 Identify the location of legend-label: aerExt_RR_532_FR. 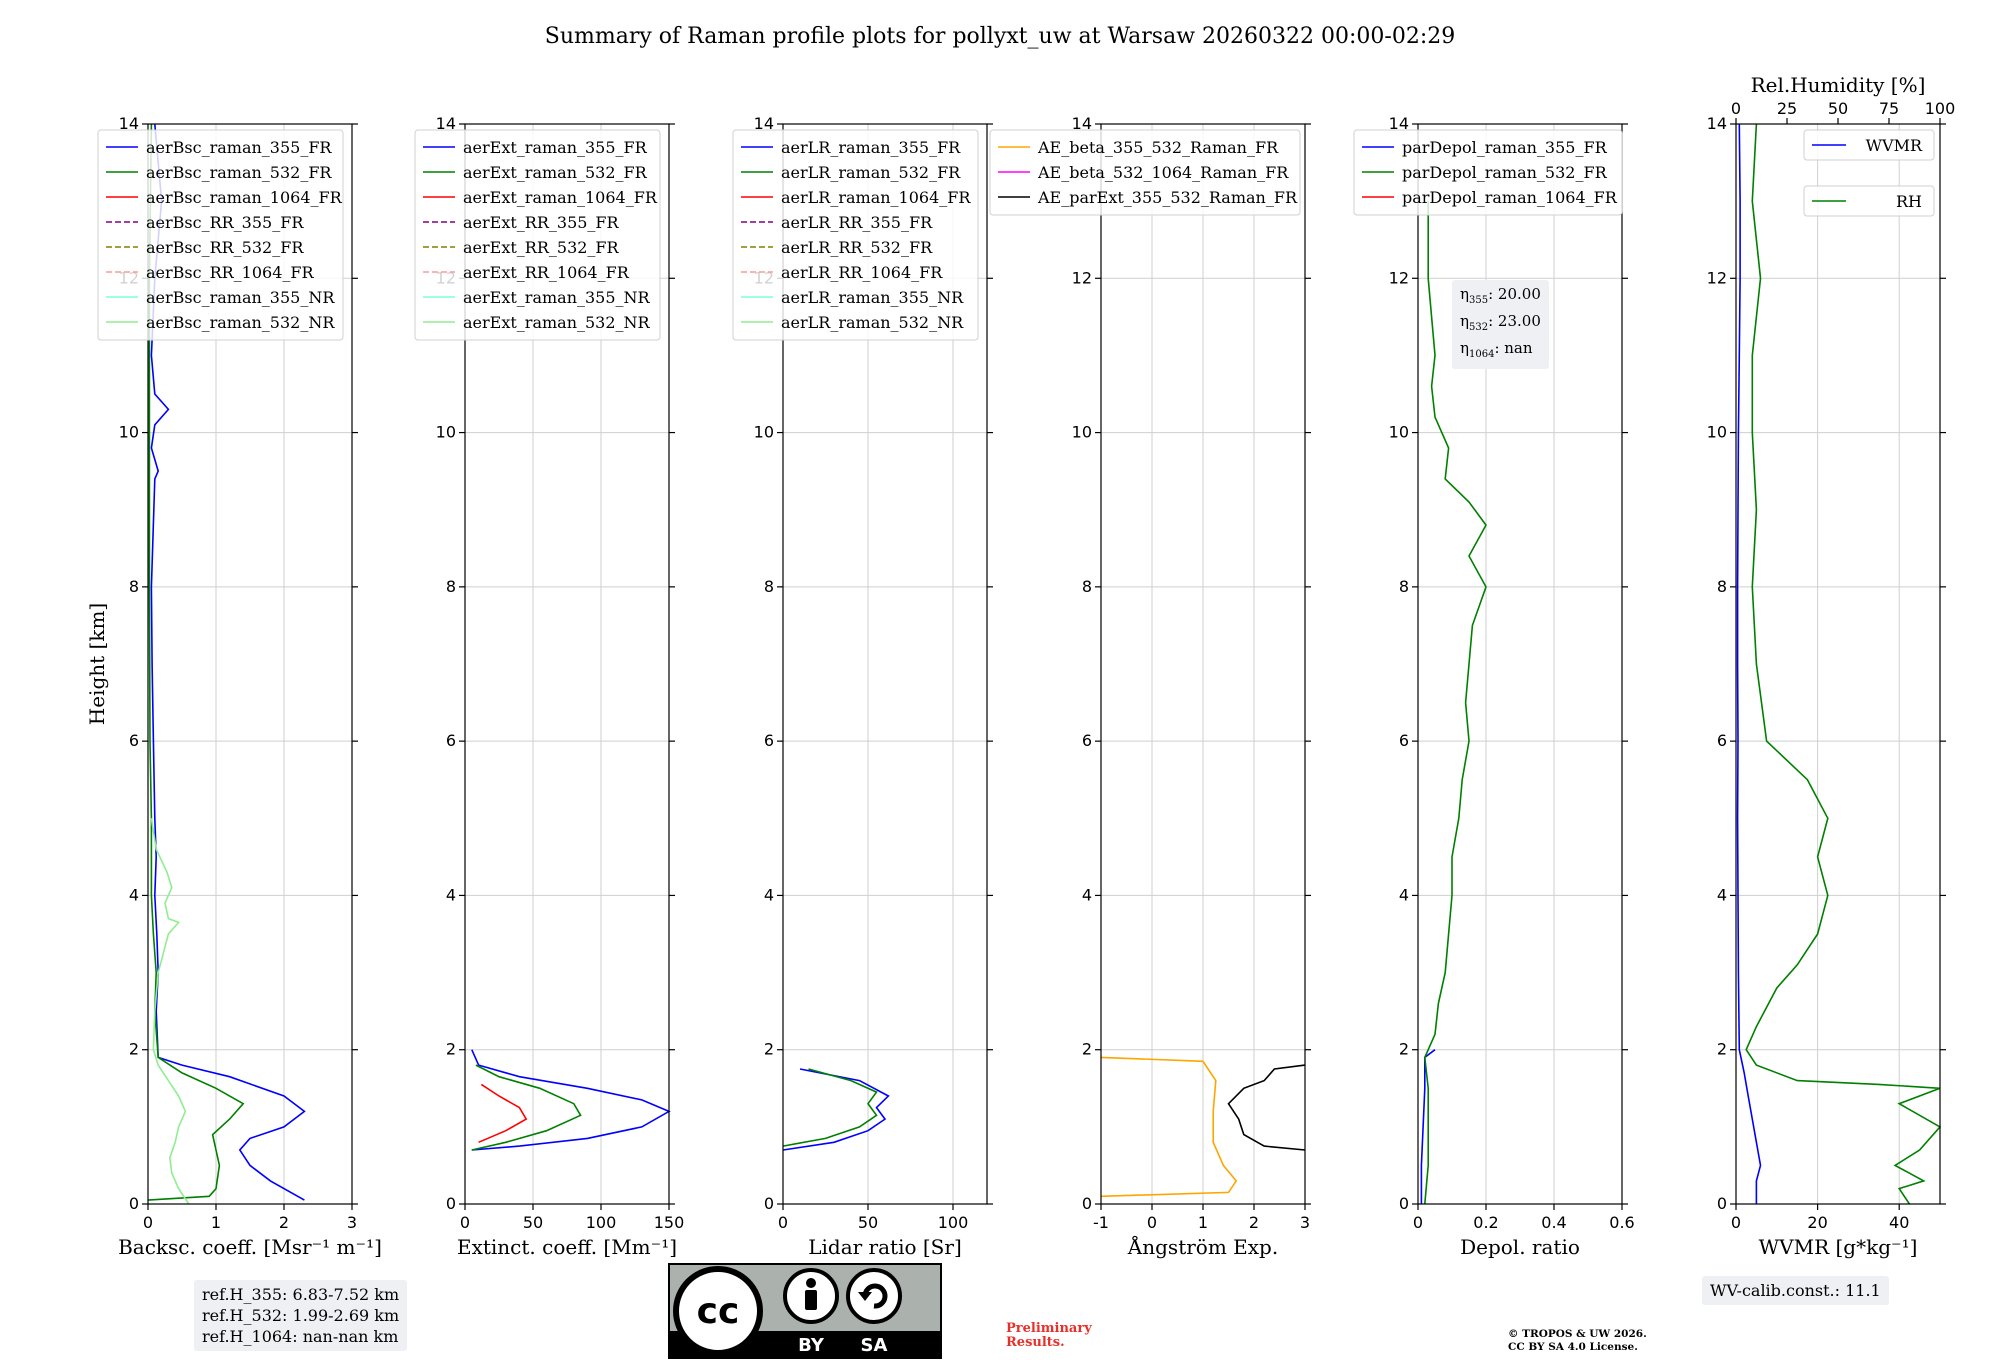
(541, 247).